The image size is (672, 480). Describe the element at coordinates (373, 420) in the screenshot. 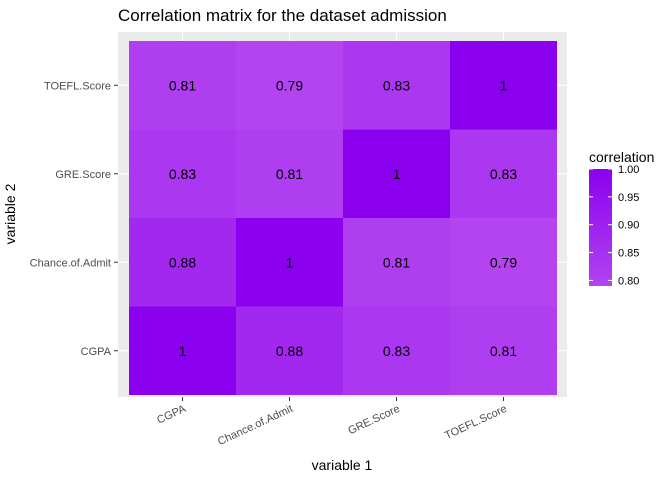

I see `x-tick-label: GRE.Score` at that location.